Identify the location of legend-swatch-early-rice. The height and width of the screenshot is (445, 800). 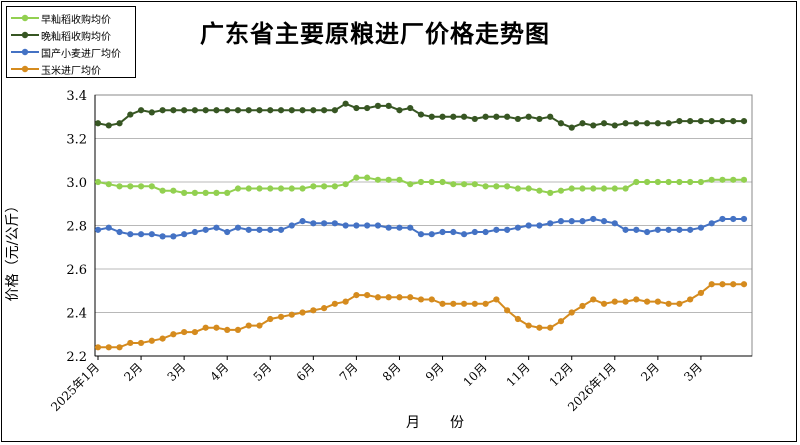
(25, 18).